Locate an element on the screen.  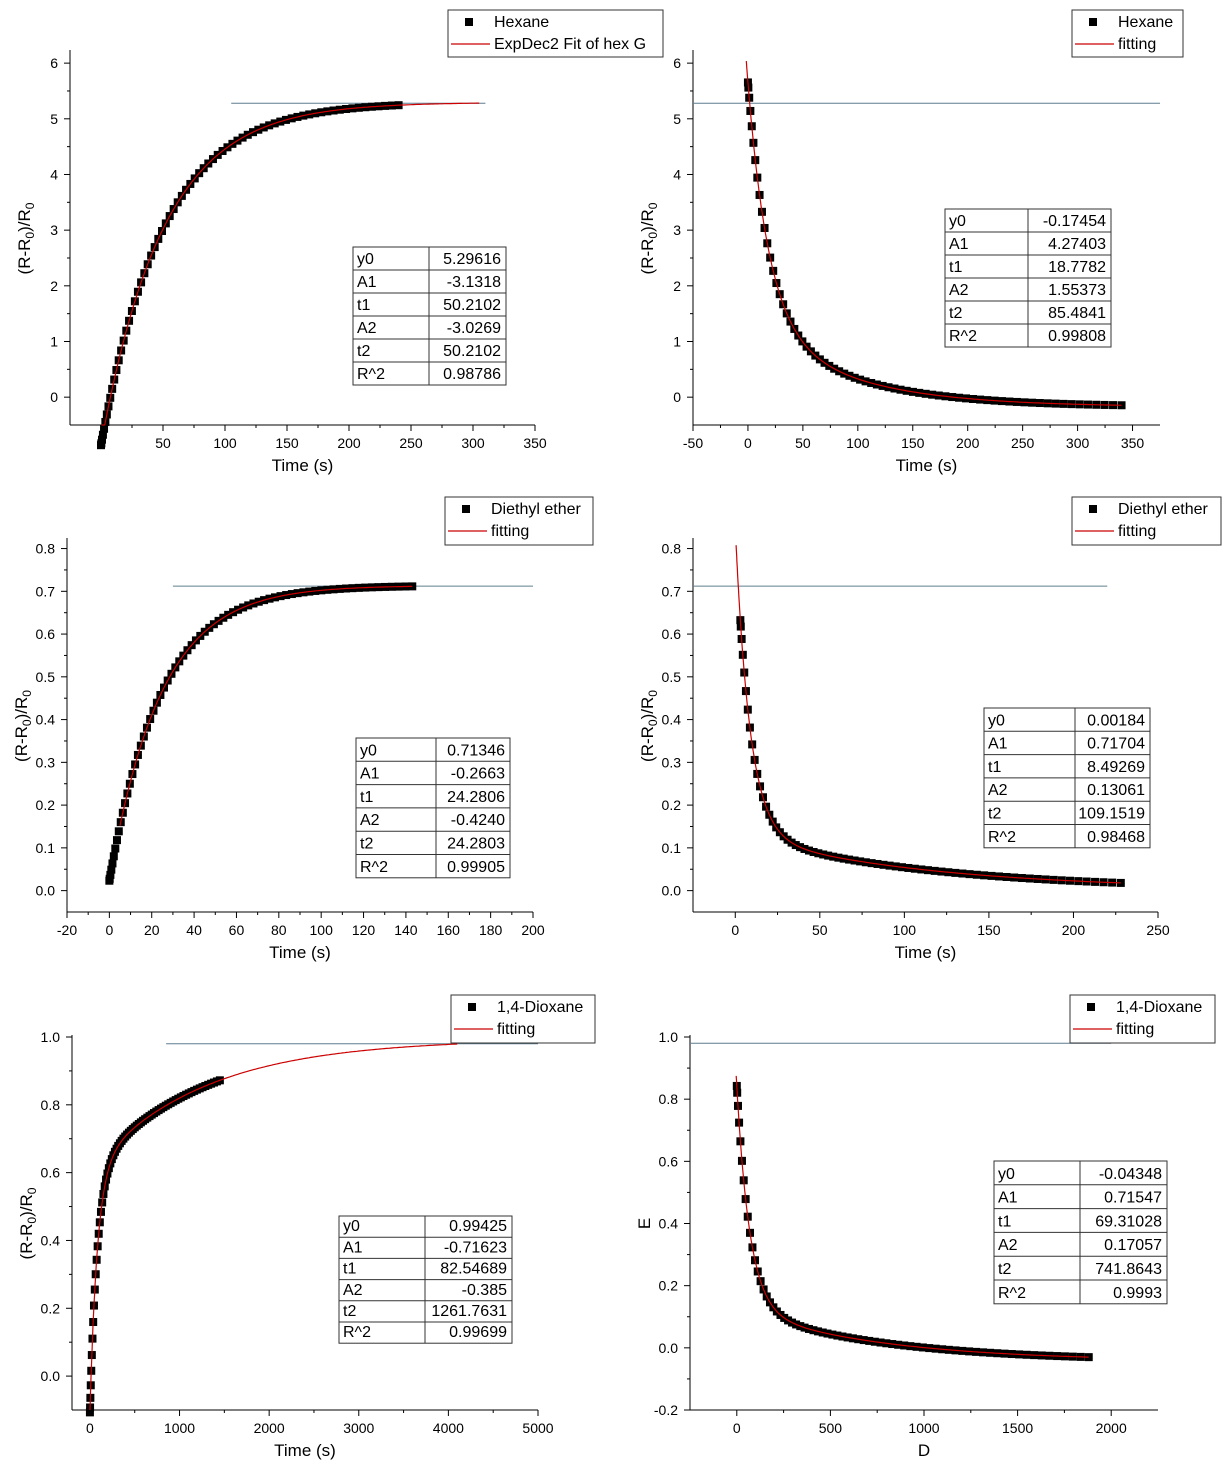
table-param-value: 24.2806 is located at coordinates (476, 797).